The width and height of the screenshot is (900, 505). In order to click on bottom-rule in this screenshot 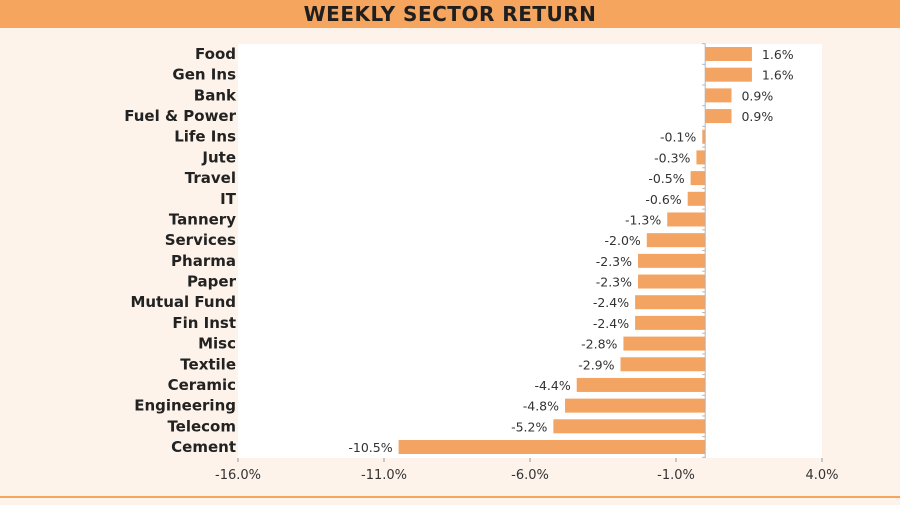, I will do `click(450, 497)`.